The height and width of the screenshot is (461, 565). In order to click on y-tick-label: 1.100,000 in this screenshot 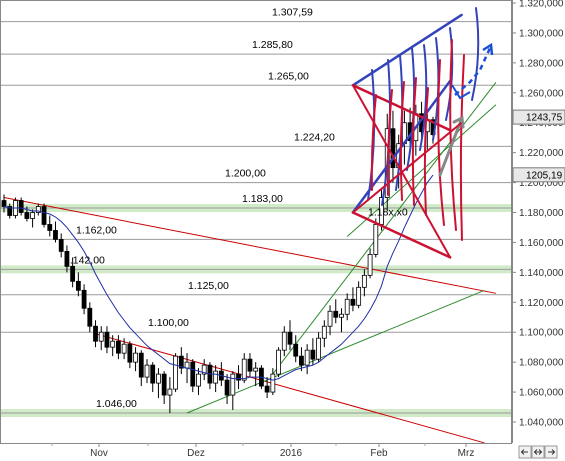, I will do `click(541, 333)`.